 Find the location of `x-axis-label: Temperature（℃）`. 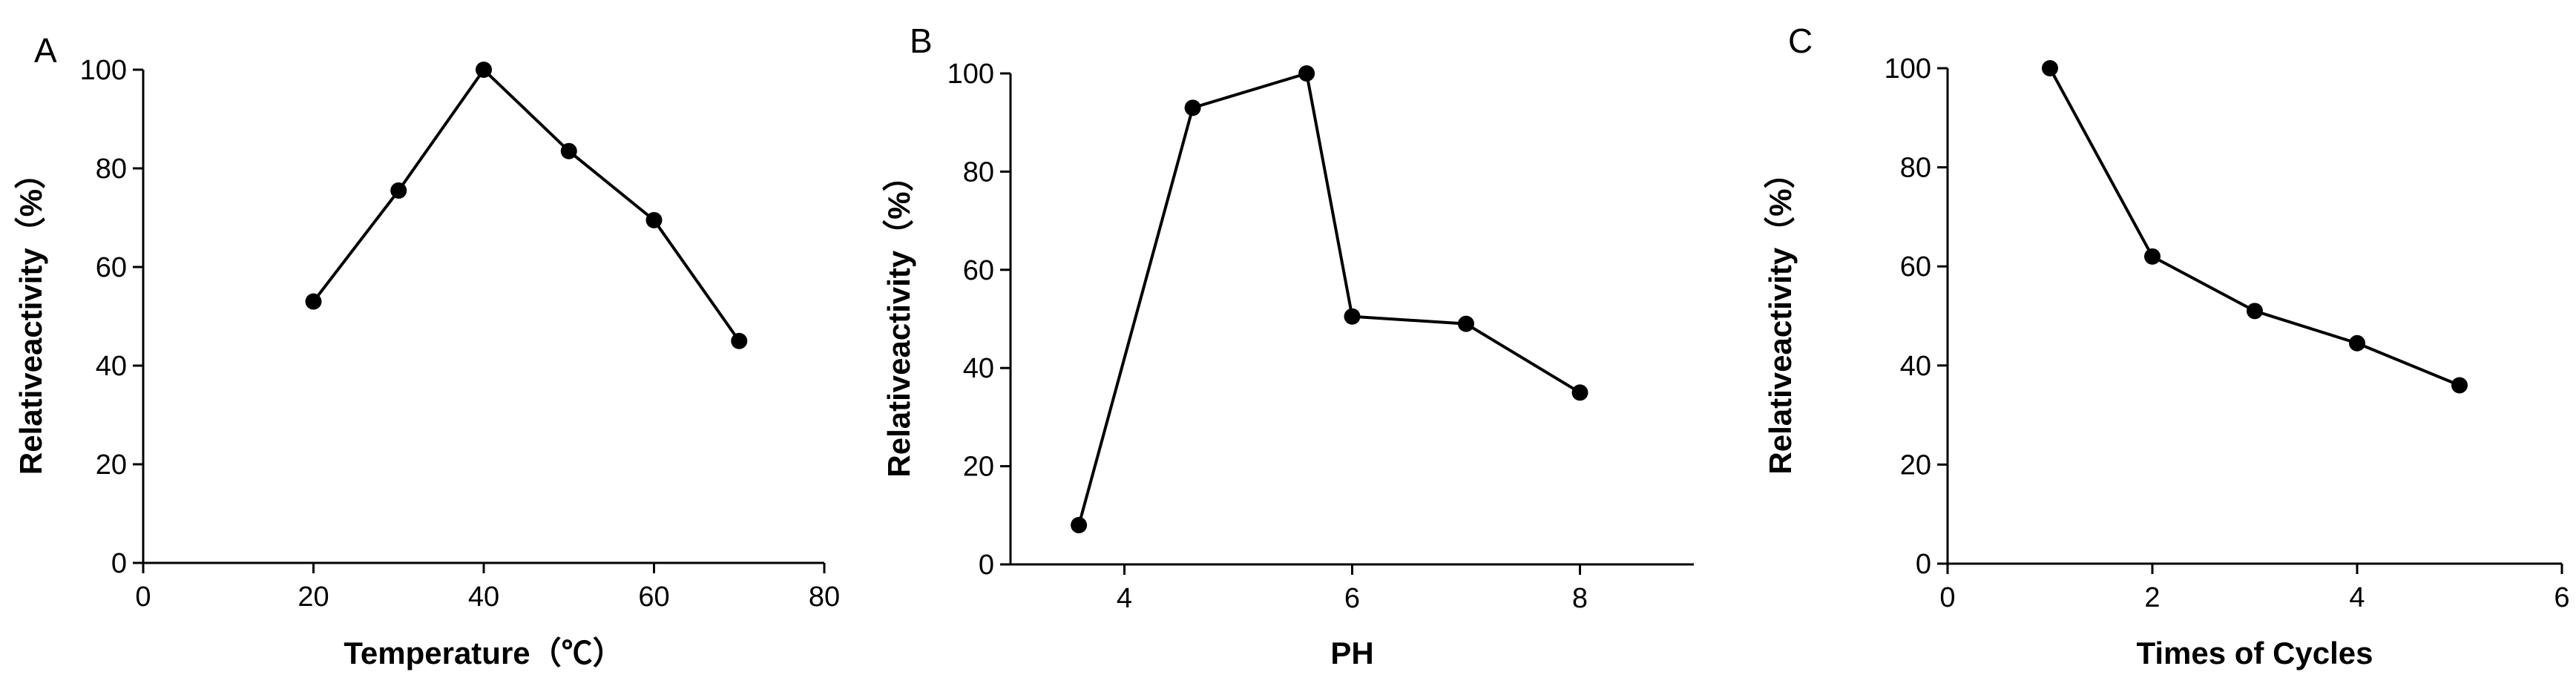

x-axis-label: Temperature（℃） is located at coordinates (483, 653).